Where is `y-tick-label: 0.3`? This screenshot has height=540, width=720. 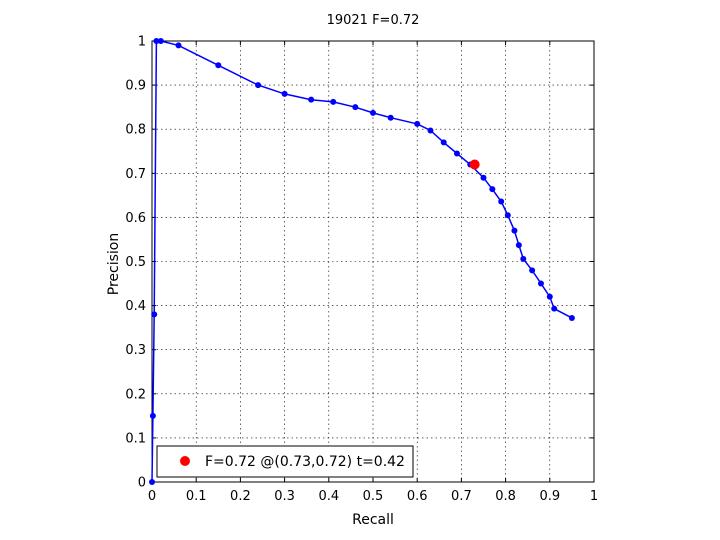
y-tick-label: 0.3 is located at coordinates (135, 350).